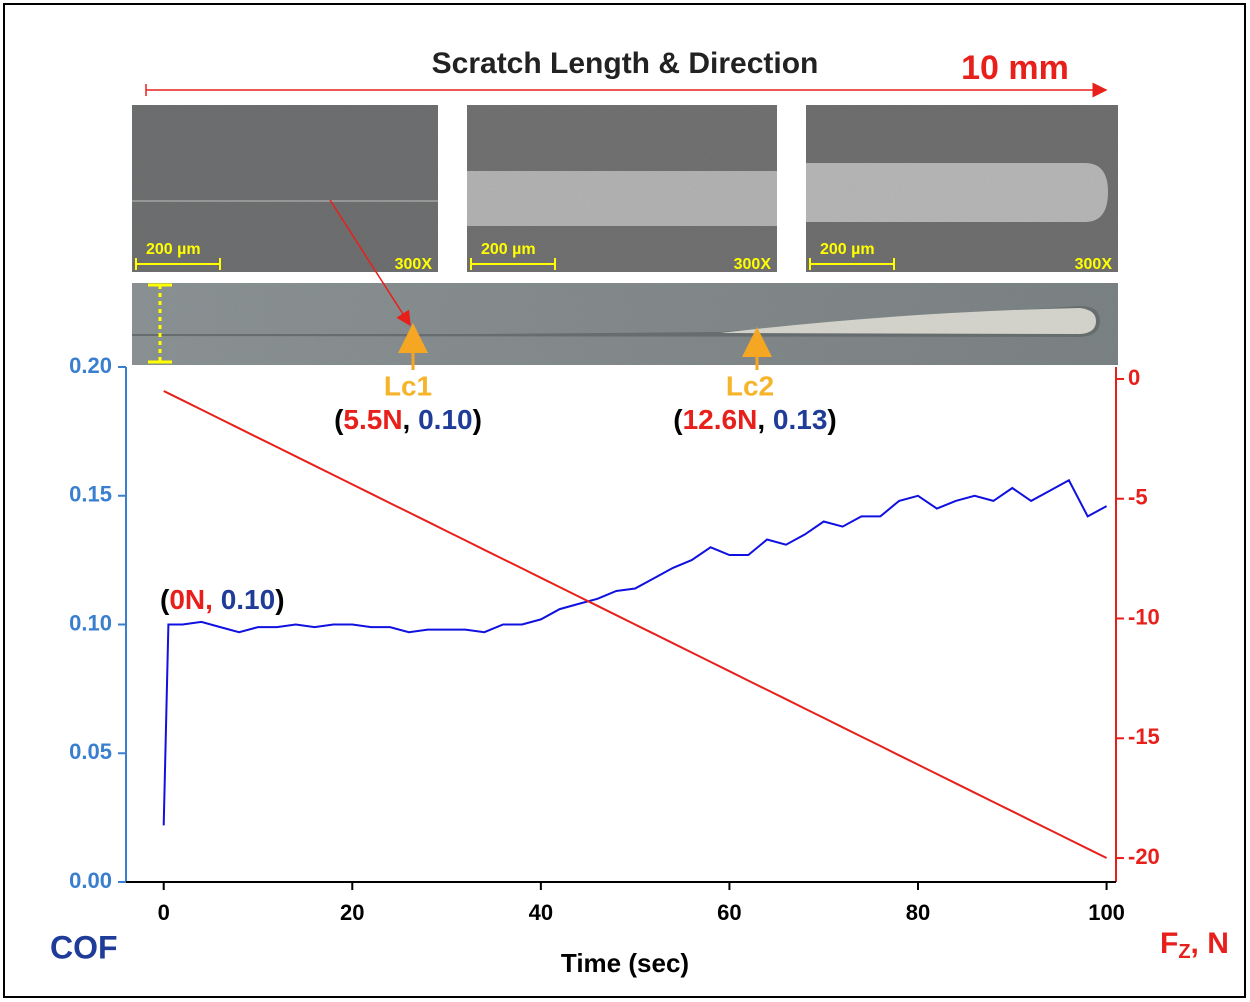  What do you see at coordinates (1106, 912) in the screenshot?
I see `x-tick-label: 100` at bounding box center [1106, 912].